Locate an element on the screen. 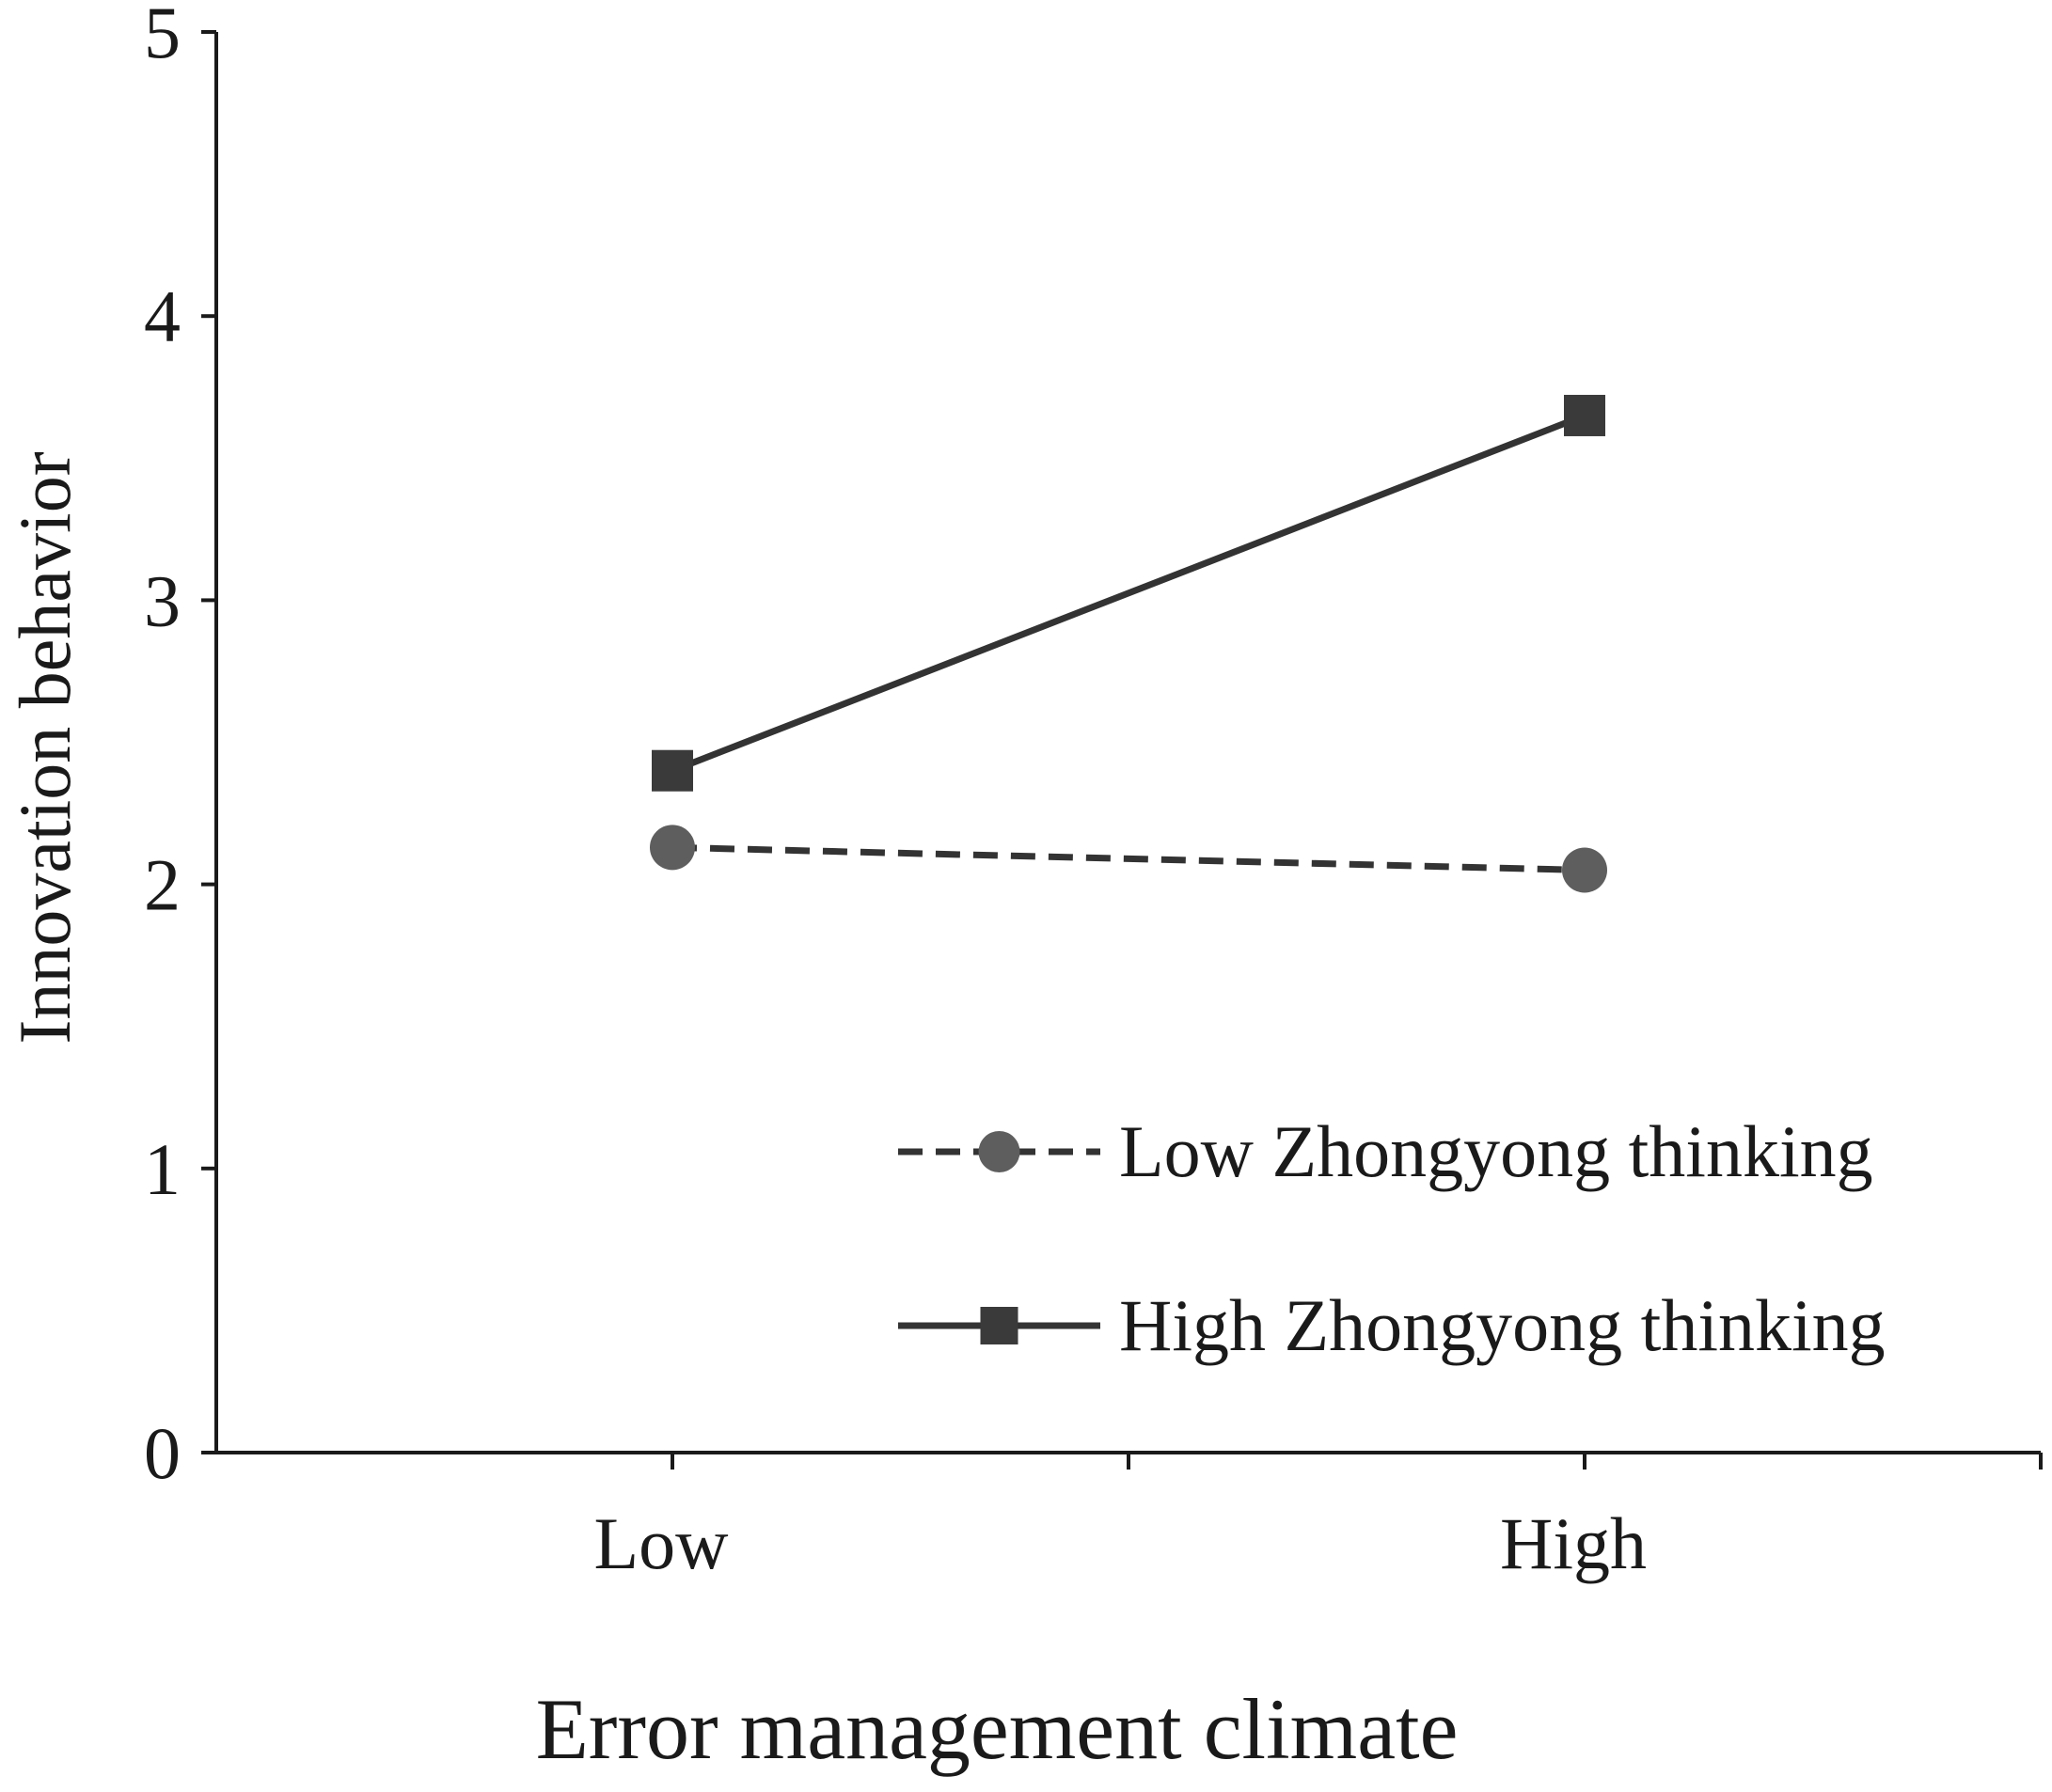  y-tick-label: 2 is located at coordinates (162, 885).